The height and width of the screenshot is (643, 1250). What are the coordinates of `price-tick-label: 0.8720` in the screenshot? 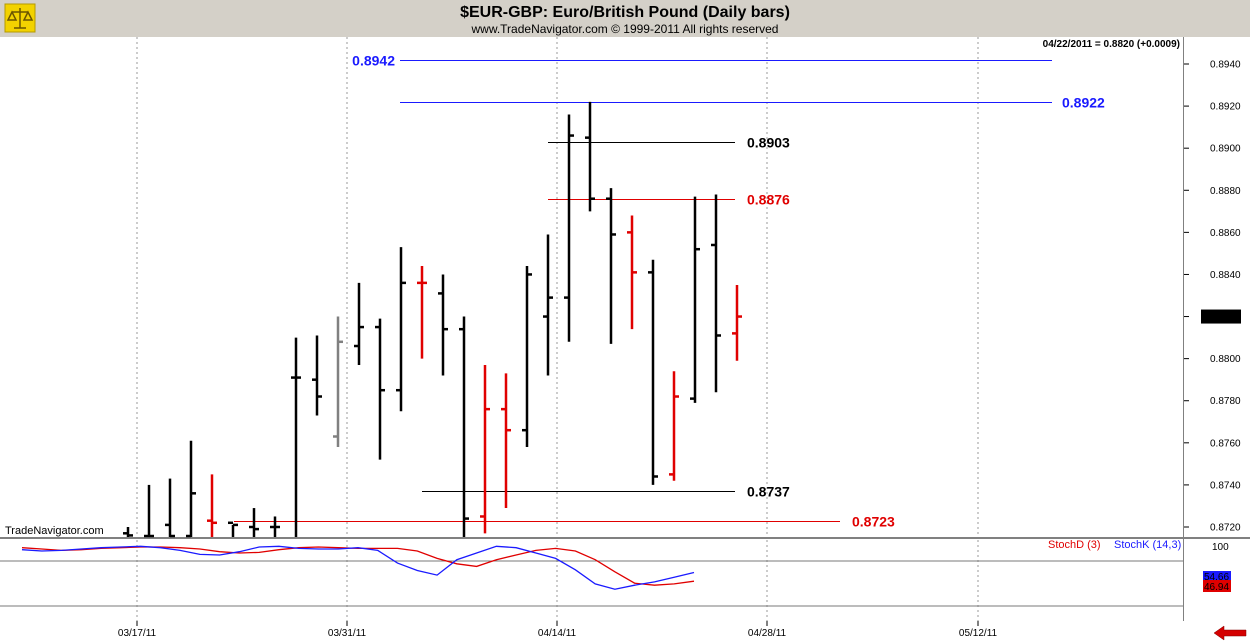 It's located at (1225, 528).